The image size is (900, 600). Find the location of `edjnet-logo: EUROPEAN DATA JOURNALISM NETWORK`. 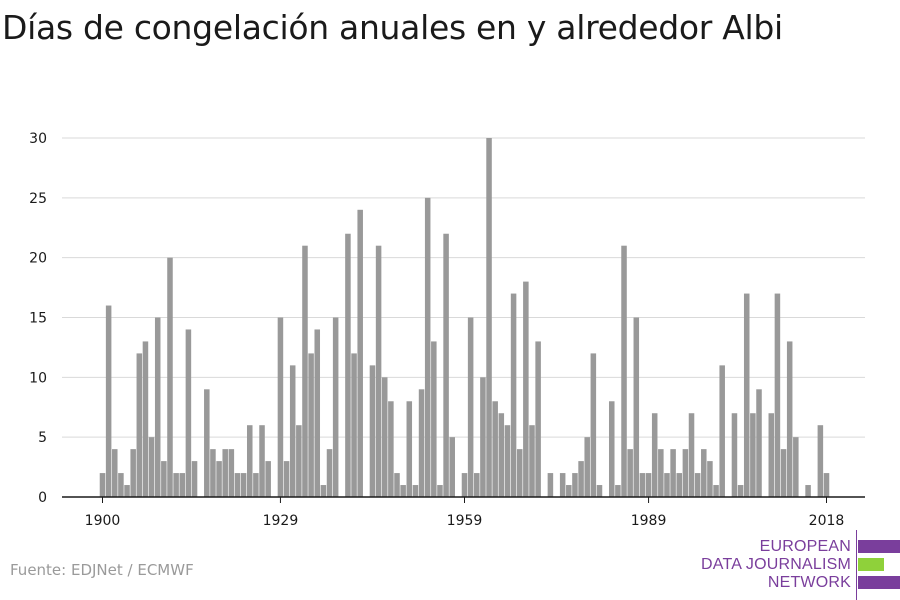

edjnet-logo: EUROPEAN DATA JOURNALISM NETWORK is located at coordinates (800, 565).